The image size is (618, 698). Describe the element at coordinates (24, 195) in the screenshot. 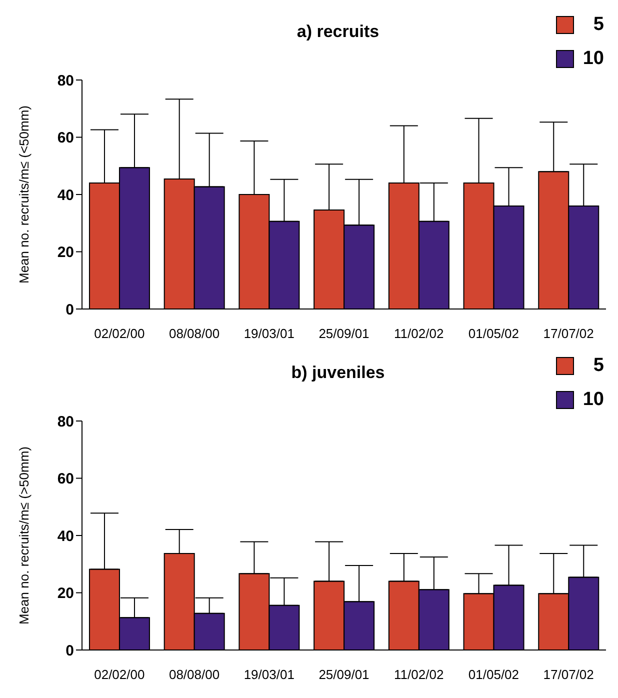

I see `y-axis-title: Mean no. recruits/m≤ (<50mm)` at that location.